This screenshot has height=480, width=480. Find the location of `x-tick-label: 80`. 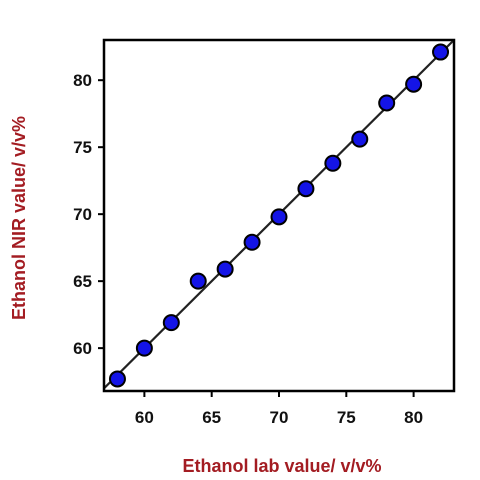

x-tick-label: 80 is located at coordinates (413, 417).